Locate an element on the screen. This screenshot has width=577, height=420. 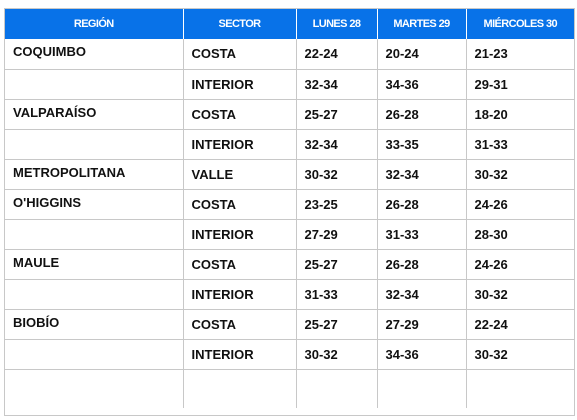
cell-day-3: 22-24 is located at coordinates (520, 324).